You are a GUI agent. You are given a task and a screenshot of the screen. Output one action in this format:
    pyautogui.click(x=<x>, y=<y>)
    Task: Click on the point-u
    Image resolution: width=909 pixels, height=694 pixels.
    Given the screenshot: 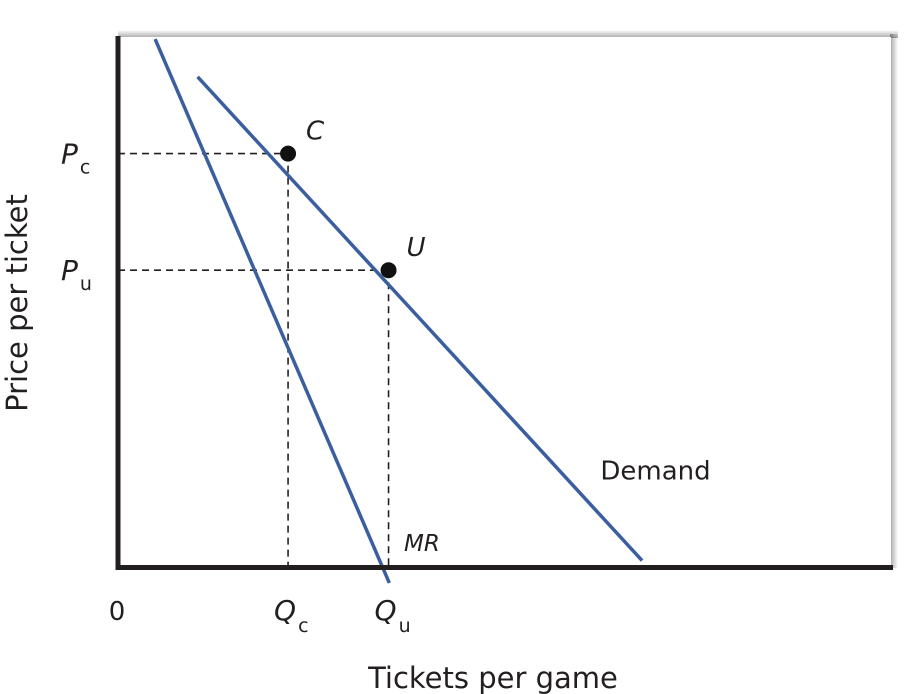 What is the action you would take?
    pyautogui.click(x=388, y=270)
    